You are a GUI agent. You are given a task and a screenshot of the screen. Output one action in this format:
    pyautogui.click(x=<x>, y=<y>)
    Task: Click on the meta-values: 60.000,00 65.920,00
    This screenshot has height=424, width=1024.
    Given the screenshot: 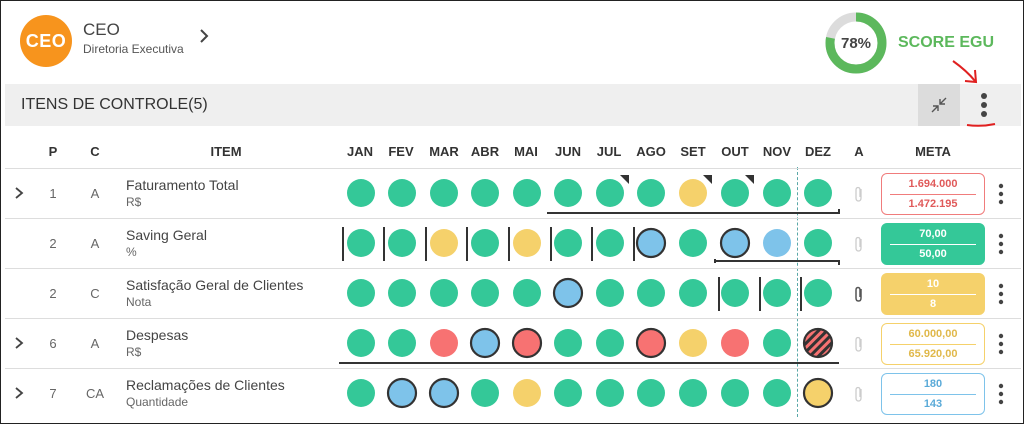 What is the action you would take?
    pyautogui.click(x=933, y=344)
    